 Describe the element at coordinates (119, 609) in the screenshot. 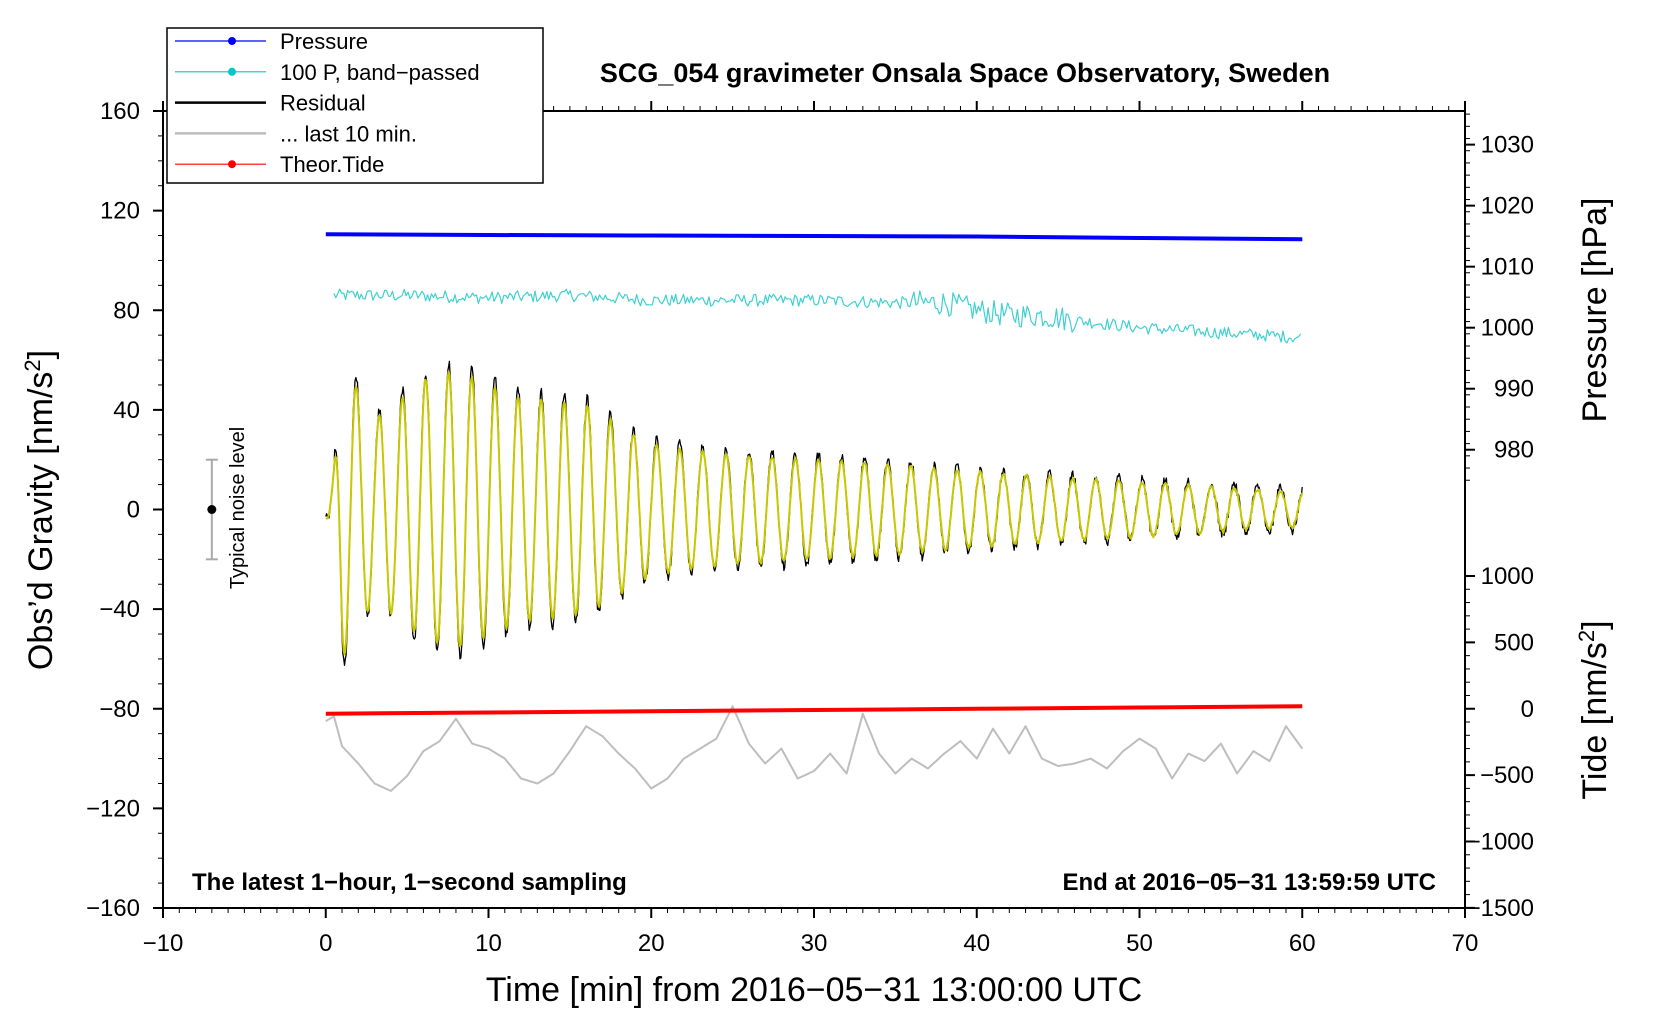

I see `y-tick-label: −40` at that location.